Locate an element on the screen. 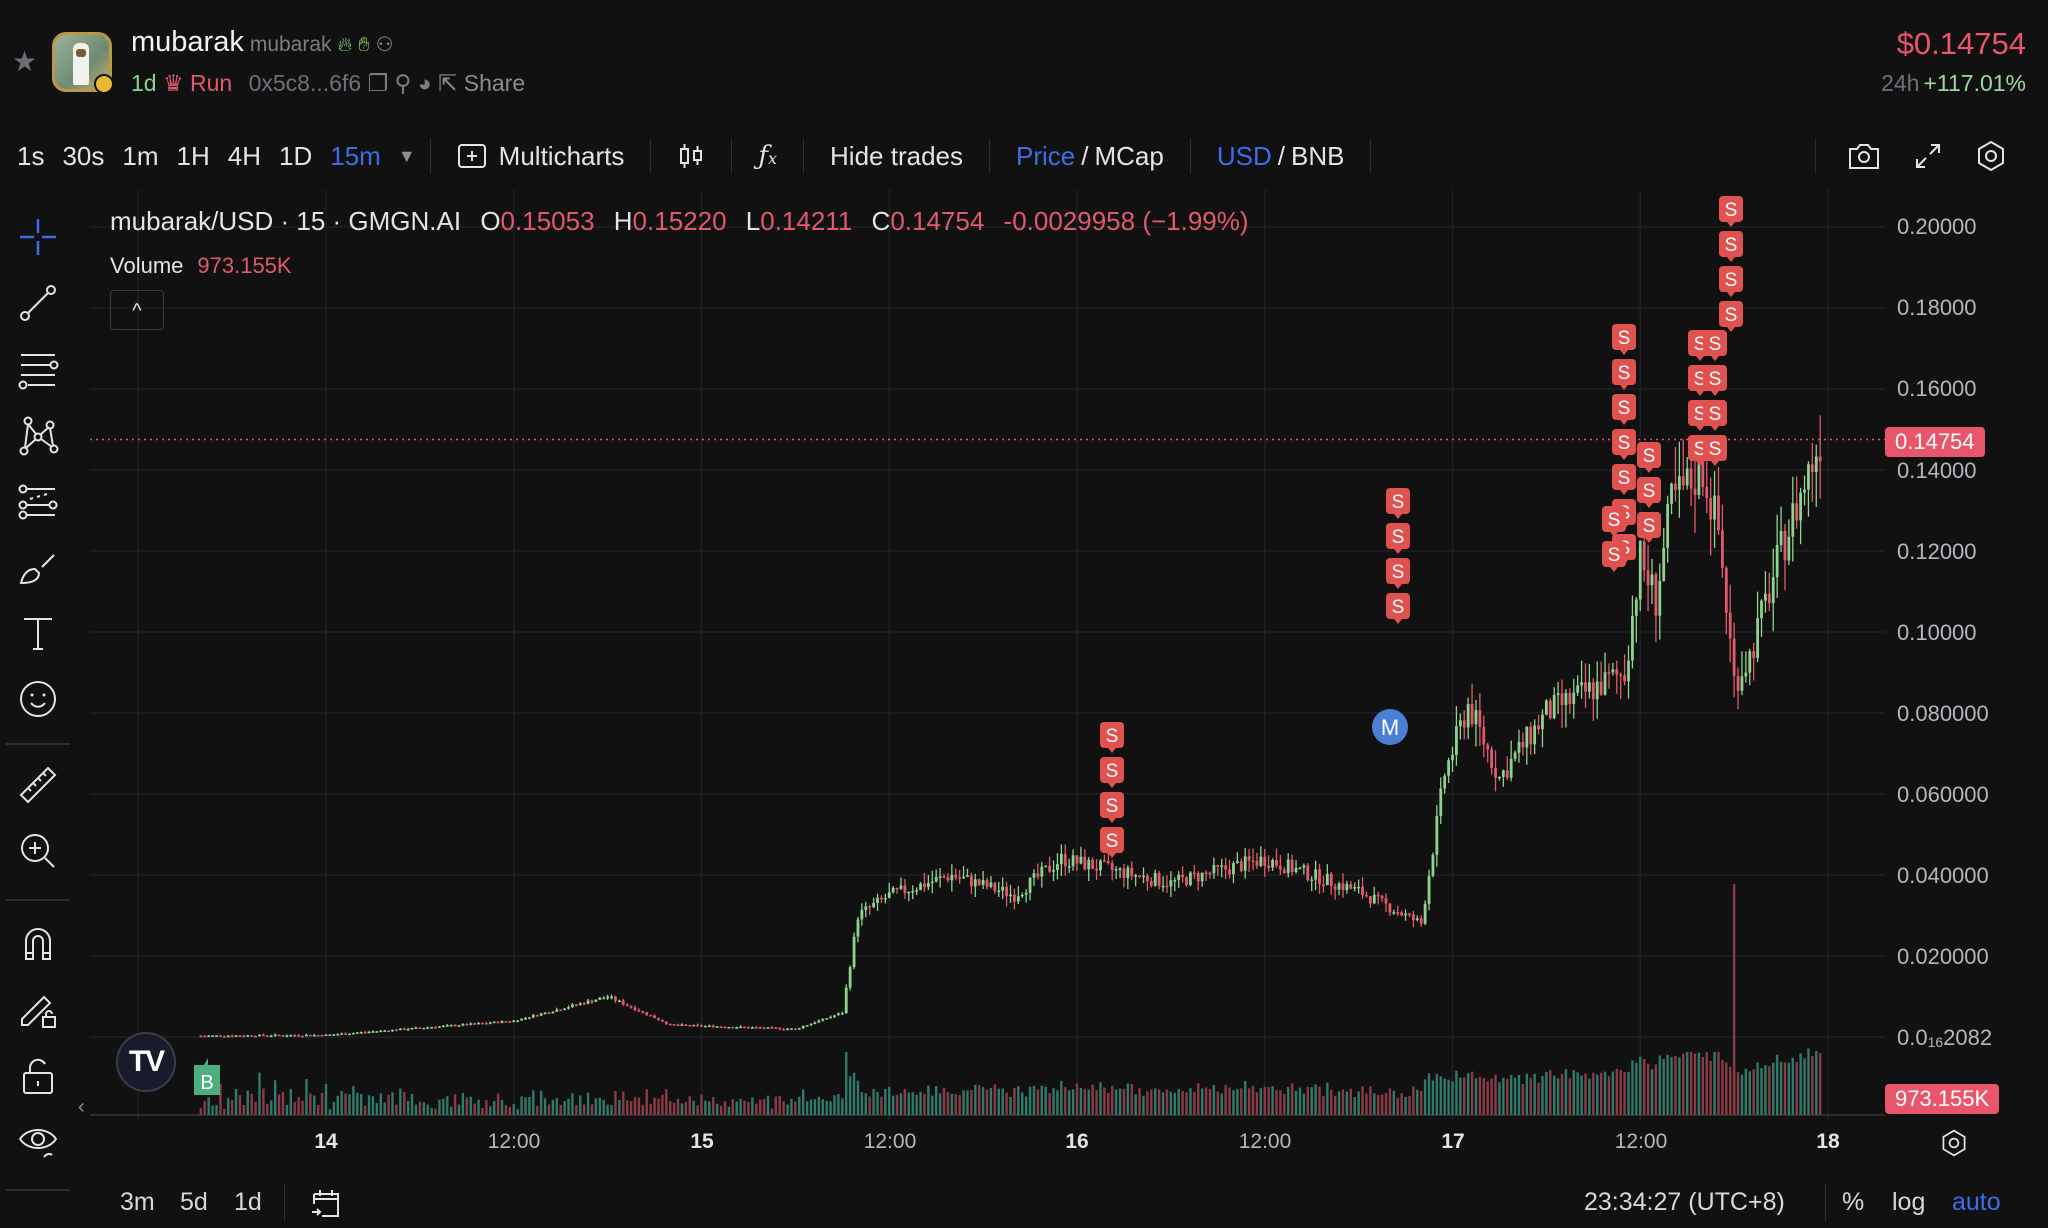 The width and height of the screenshot is (2048, 1228). contract-address: 0x5c8...6f6 is located at coordinates (305, 83).